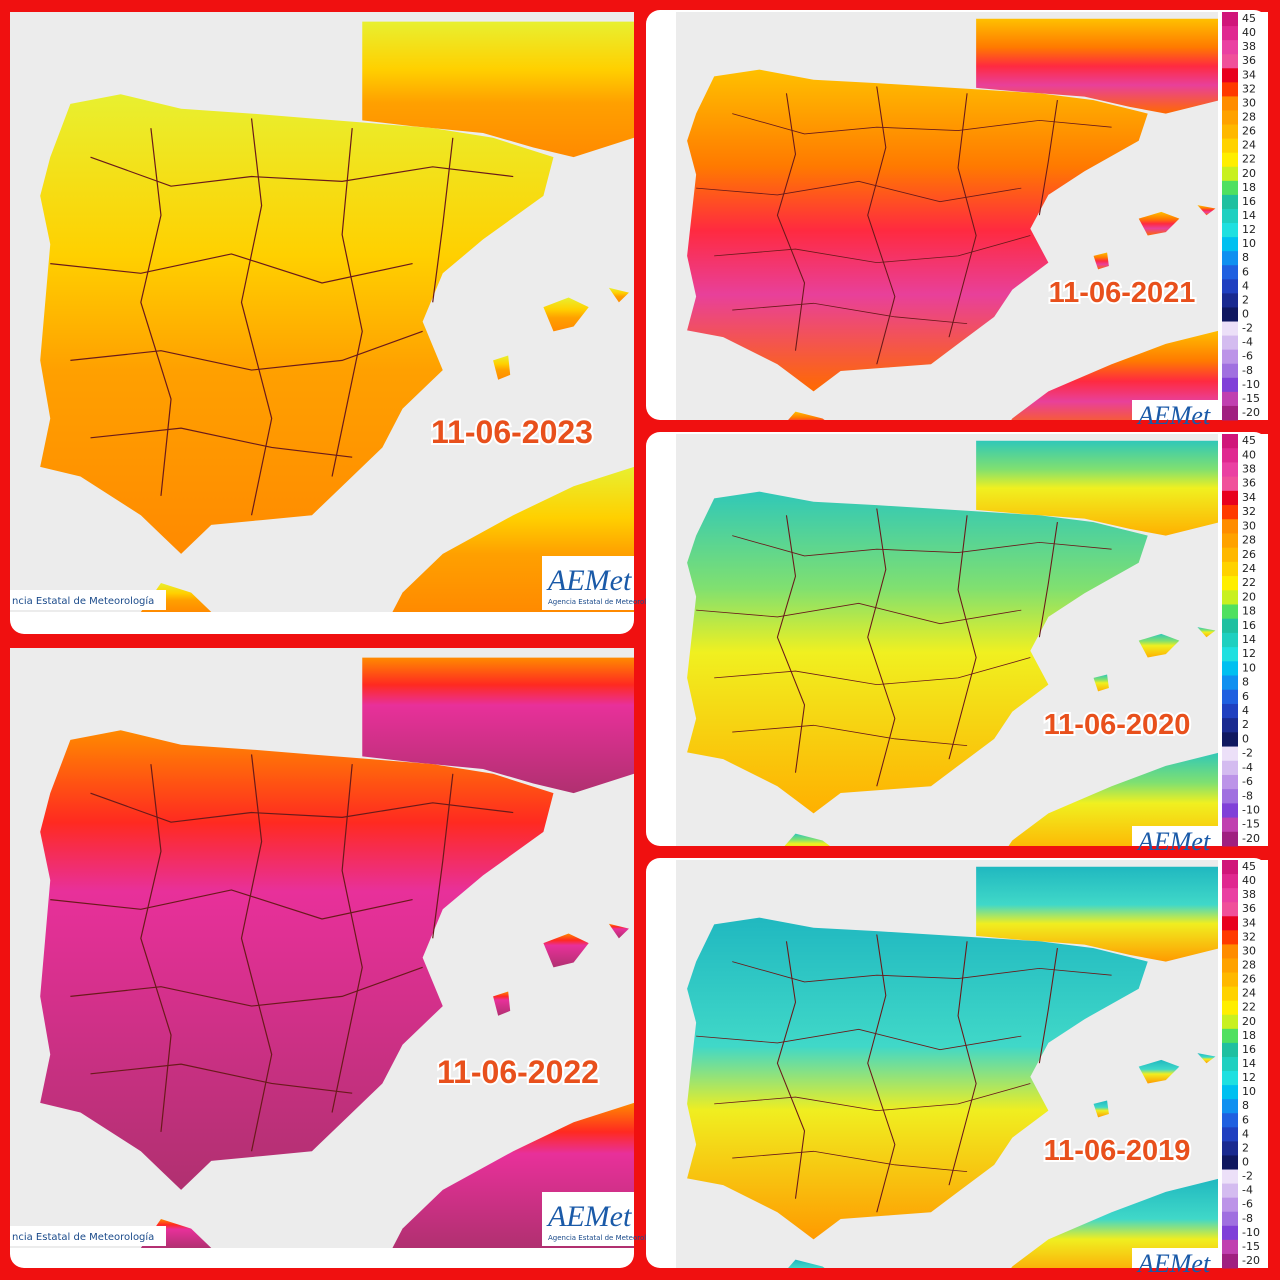 This screenshot has height=1280, width=1280. I want to click on legend-label: 6, so click(1245, 1119).